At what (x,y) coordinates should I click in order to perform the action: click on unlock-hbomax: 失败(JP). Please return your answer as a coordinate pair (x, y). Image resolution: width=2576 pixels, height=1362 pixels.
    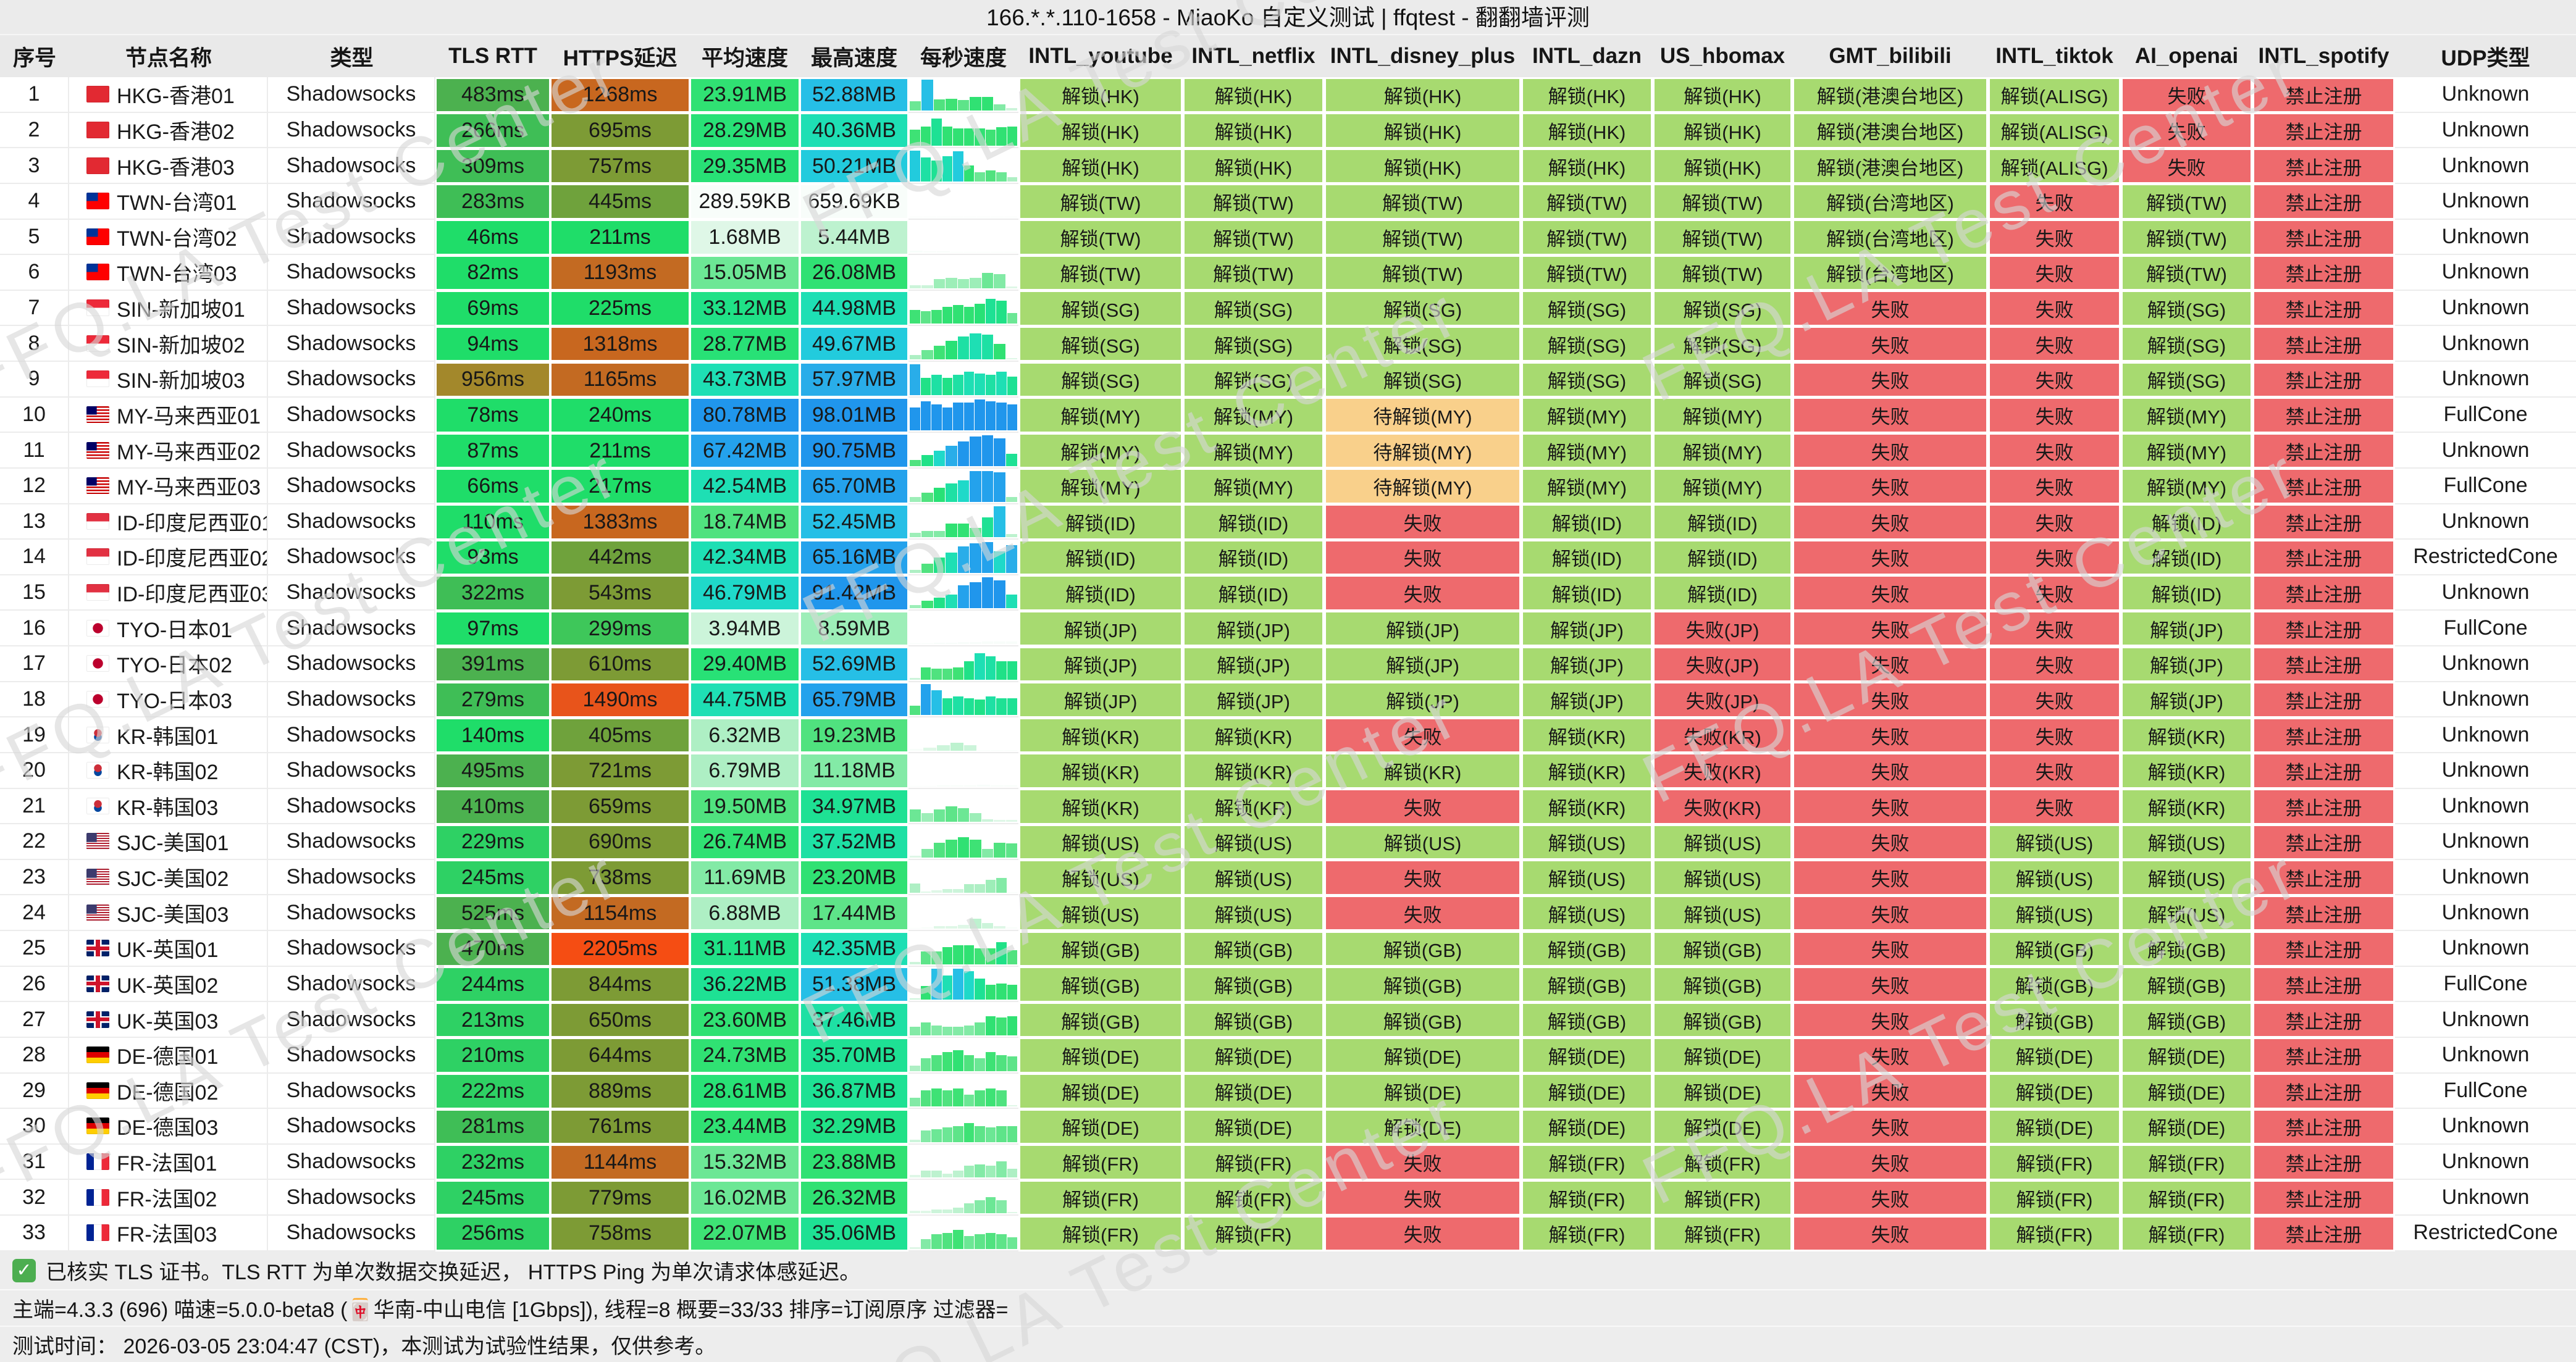
    Looking at the image, I should click on (1722, 700).